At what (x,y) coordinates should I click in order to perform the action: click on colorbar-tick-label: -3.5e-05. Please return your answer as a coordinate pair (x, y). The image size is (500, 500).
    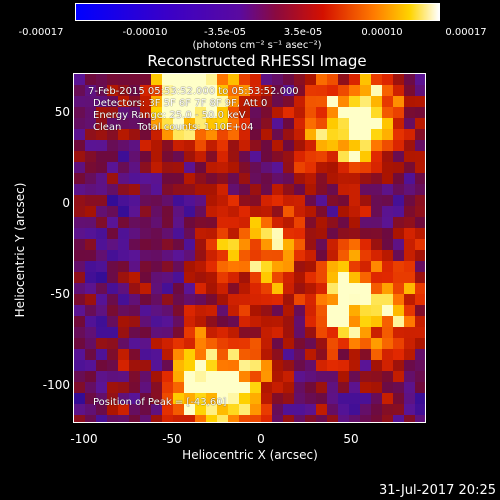
    Looking at the image, I should click on (225, 32).